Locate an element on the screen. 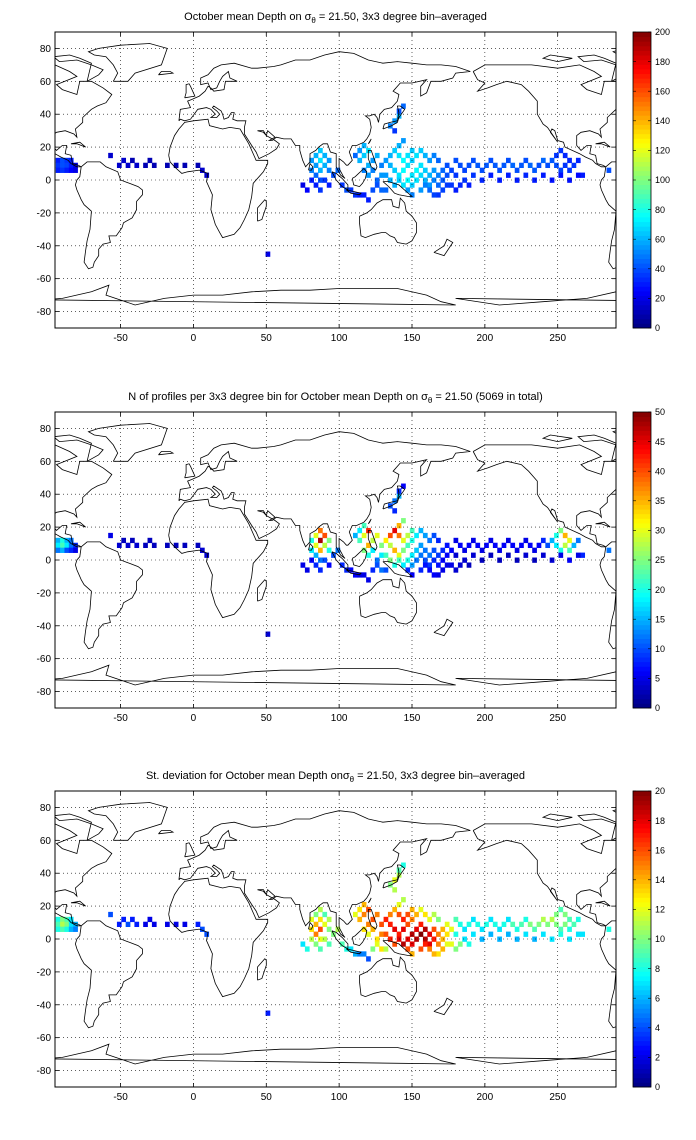 The width and height of the screenshot is (696, 1140). y-tick-label: -40 is located at coordinates (44, 1005).